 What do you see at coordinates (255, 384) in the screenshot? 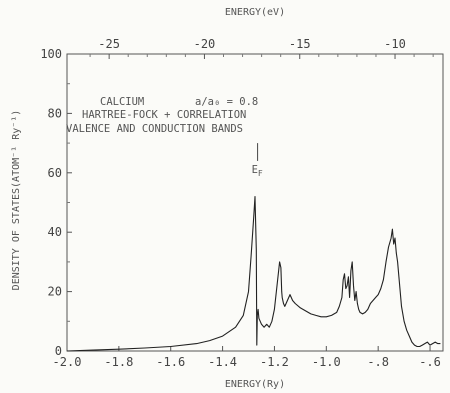
I see `bottom-axis-label: ENERGY(Ry)` at bounding box center [255, 384].